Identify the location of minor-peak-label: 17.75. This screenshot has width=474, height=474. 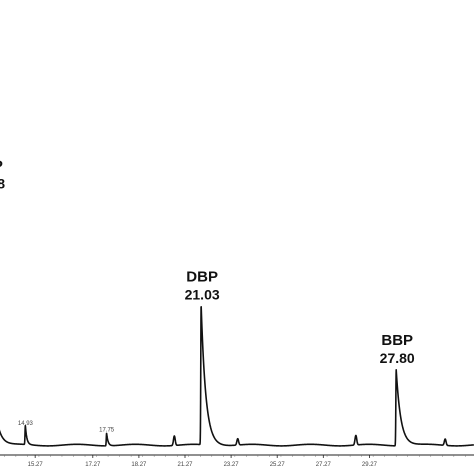
(107, 430).